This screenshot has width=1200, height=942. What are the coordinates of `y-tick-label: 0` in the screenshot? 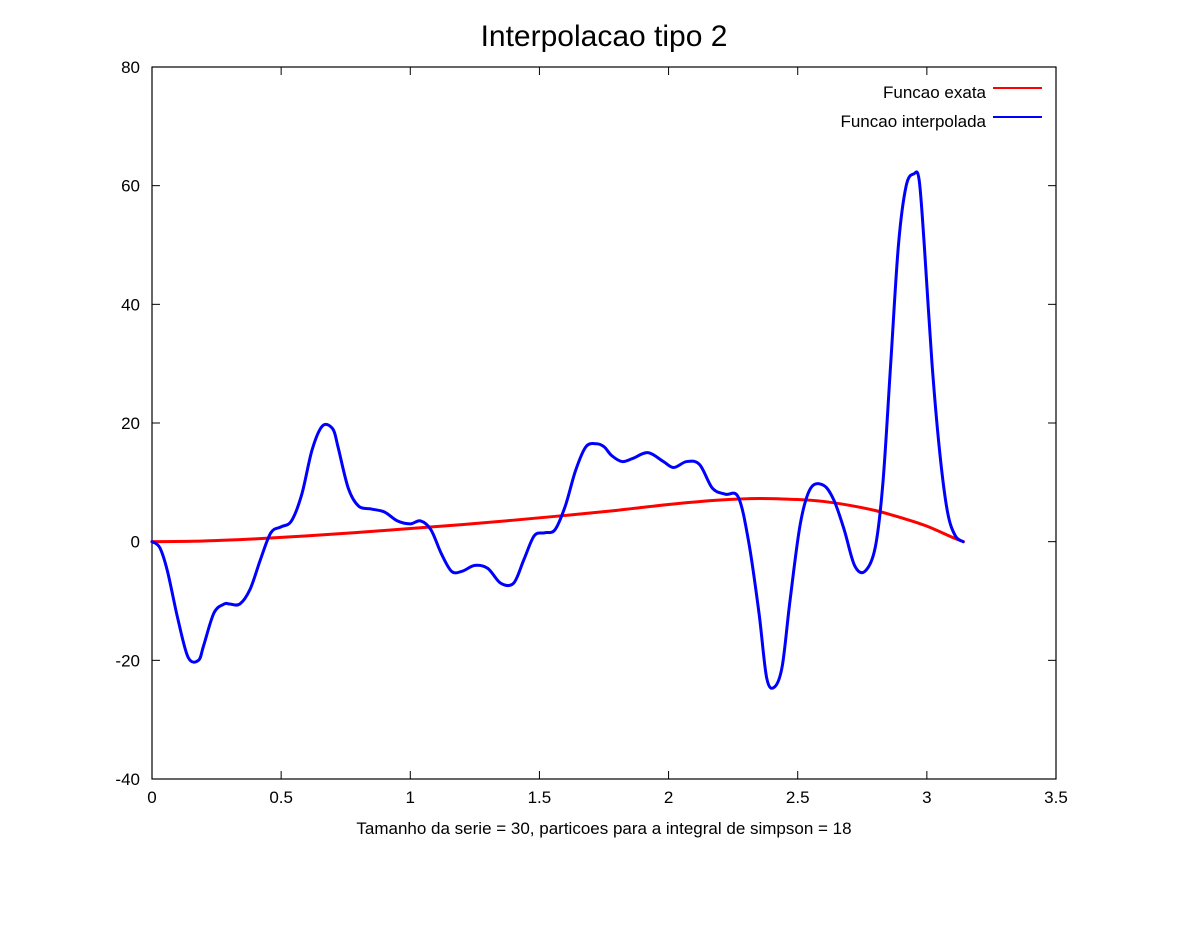 It's located at (135, 542).